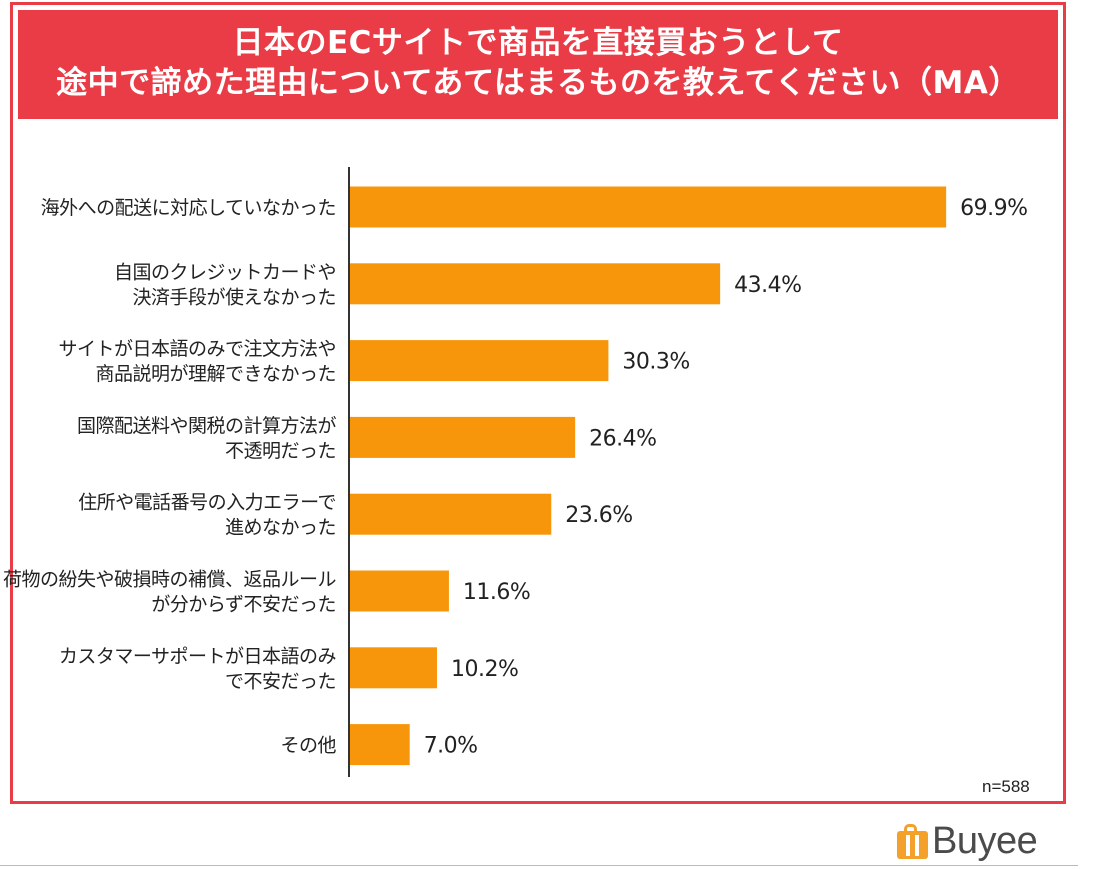 The width and height of the screenshot is (1095, 869). What do you see at coordinates (197, 668) in the screenshot?
I see `category-label-6: カスタマーサポートが日本語のみで不安だった` at bounding box center [197, 668].